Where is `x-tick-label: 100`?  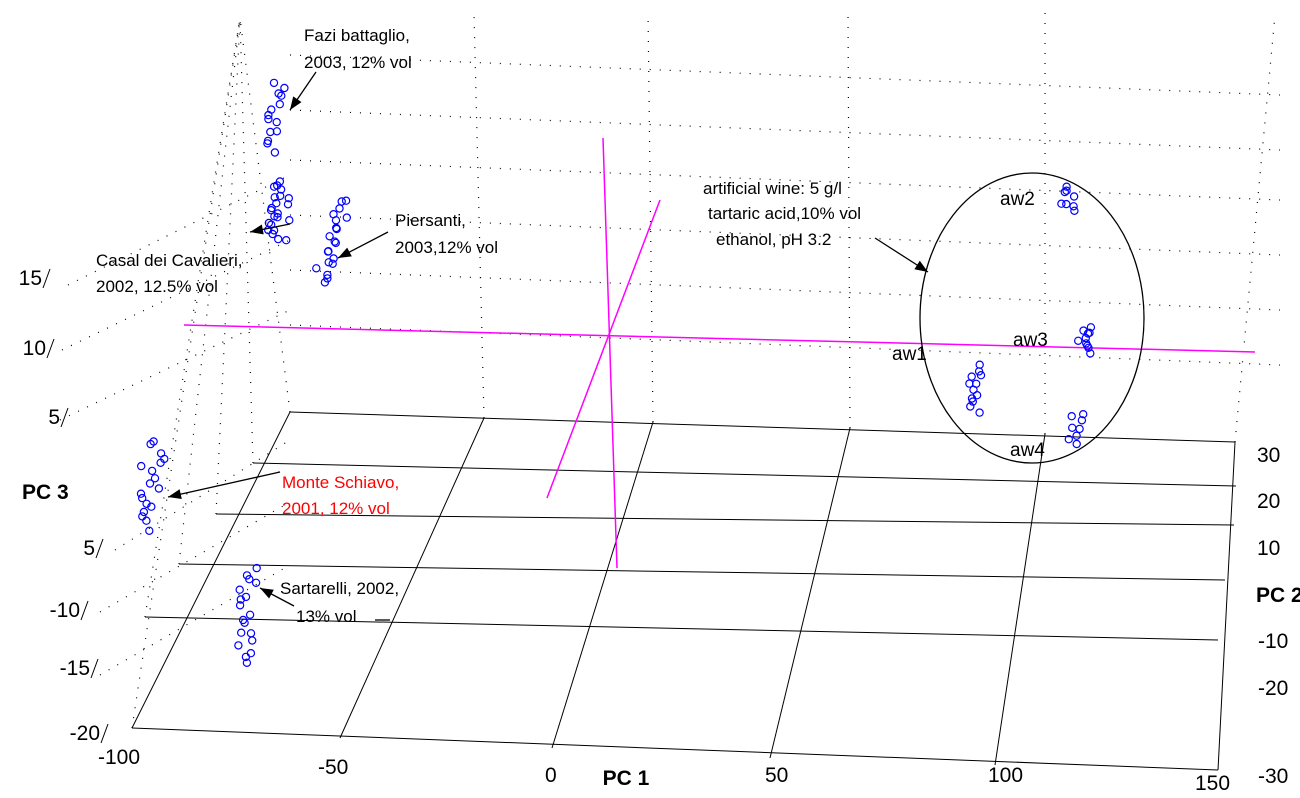
x-tick-label: 100 is located at coordinates (1005, 775).